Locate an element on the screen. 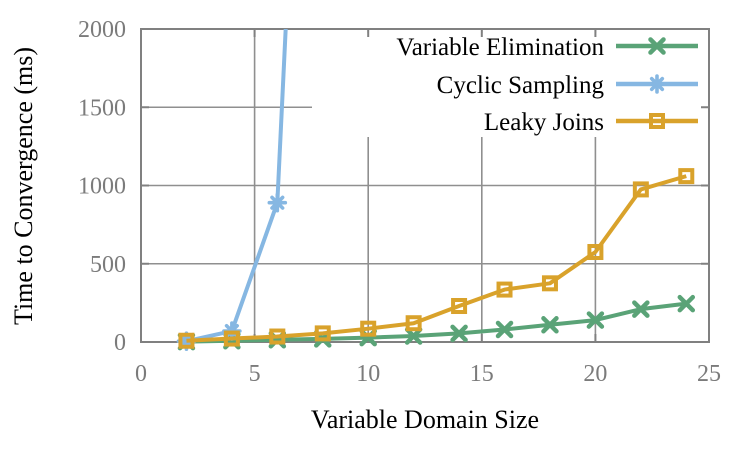 The width and height of the screenshot is (750, 450). y-tick-label: 0 is located at coordinates (120, 343).